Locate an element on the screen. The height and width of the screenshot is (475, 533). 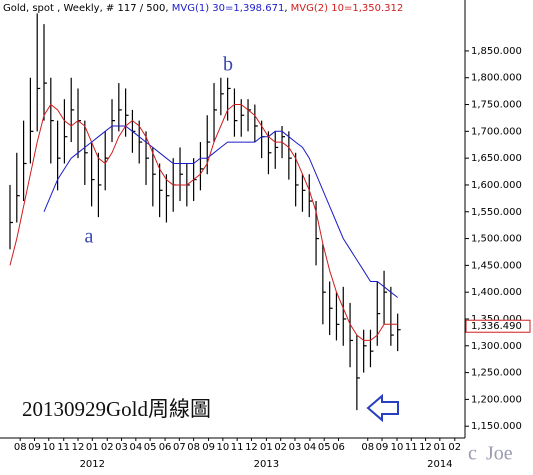
annotation: b is located at coordinates (228, 65).